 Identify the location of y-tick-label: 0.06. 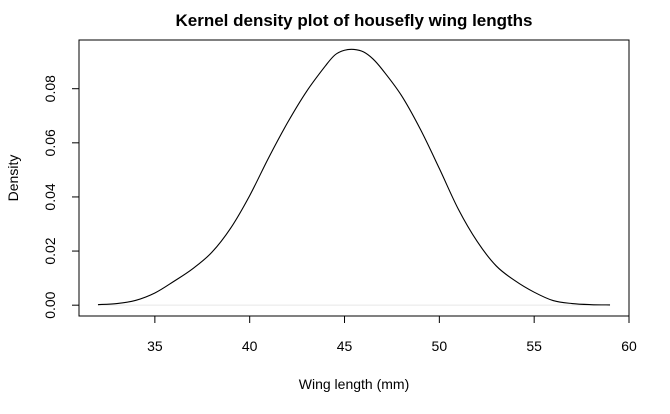
(50, 142).